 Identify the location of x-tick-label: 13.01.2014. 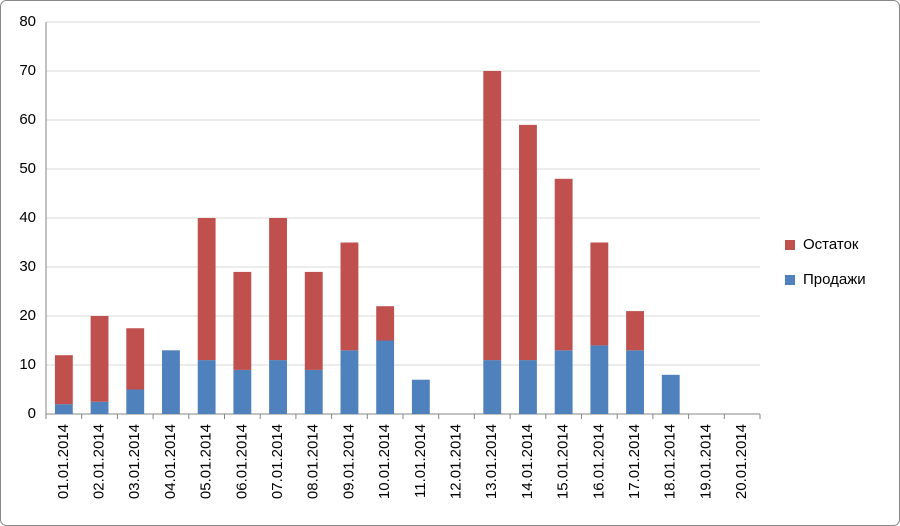
(491, 461).